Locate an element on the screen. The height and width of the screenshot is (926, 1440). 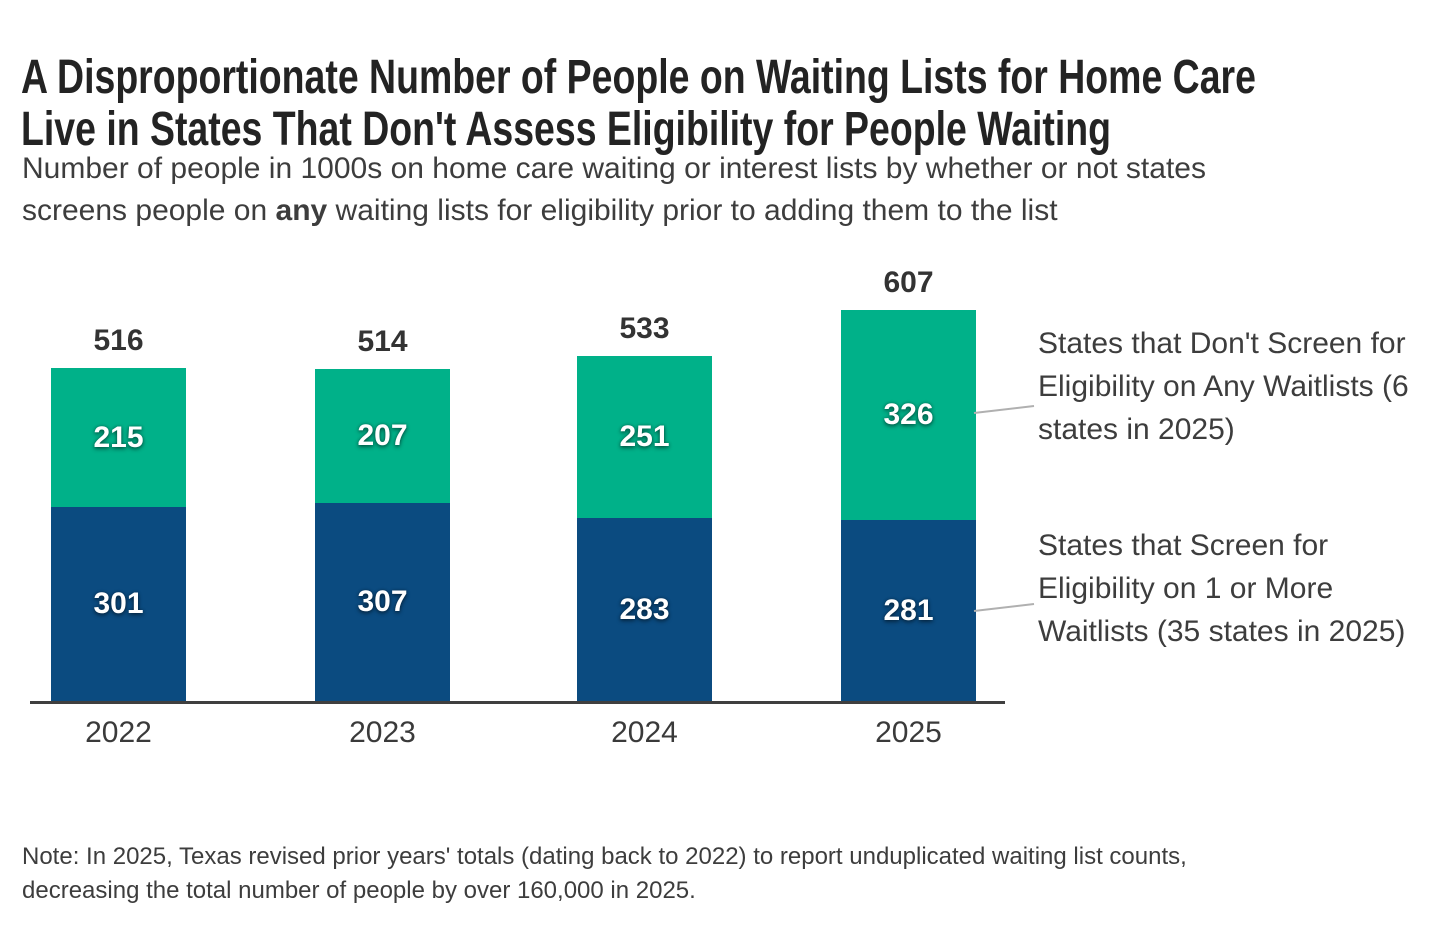
total-label-2024: 533 is located at coordinates (644, 328).